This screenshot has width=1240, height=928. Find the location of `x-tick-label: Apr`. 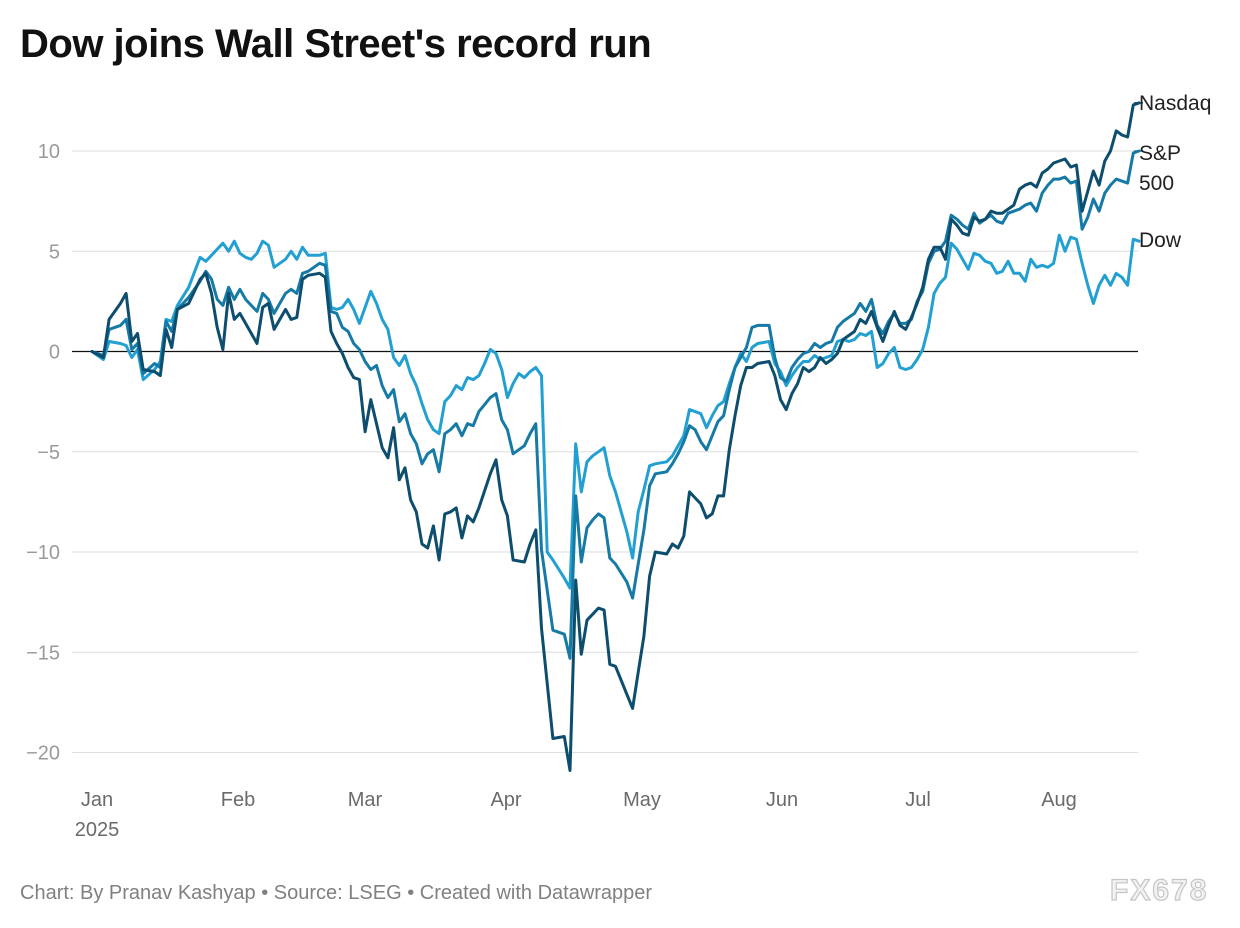

x-tick-label: Apr is located at coordinates (505, 800).